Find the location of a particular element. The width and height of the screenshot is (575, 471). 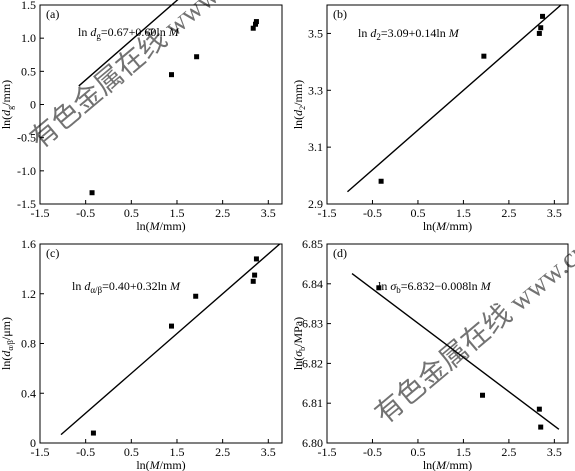

fit-equation: ln dg=0.67+0.60ln M is located at coordinates (129, 33).